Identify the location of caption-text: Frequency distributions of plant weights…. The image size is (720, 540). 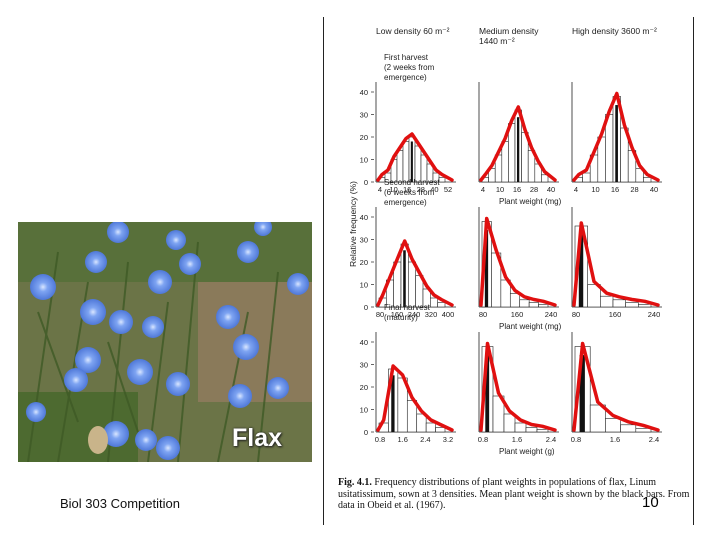
(514, 494).